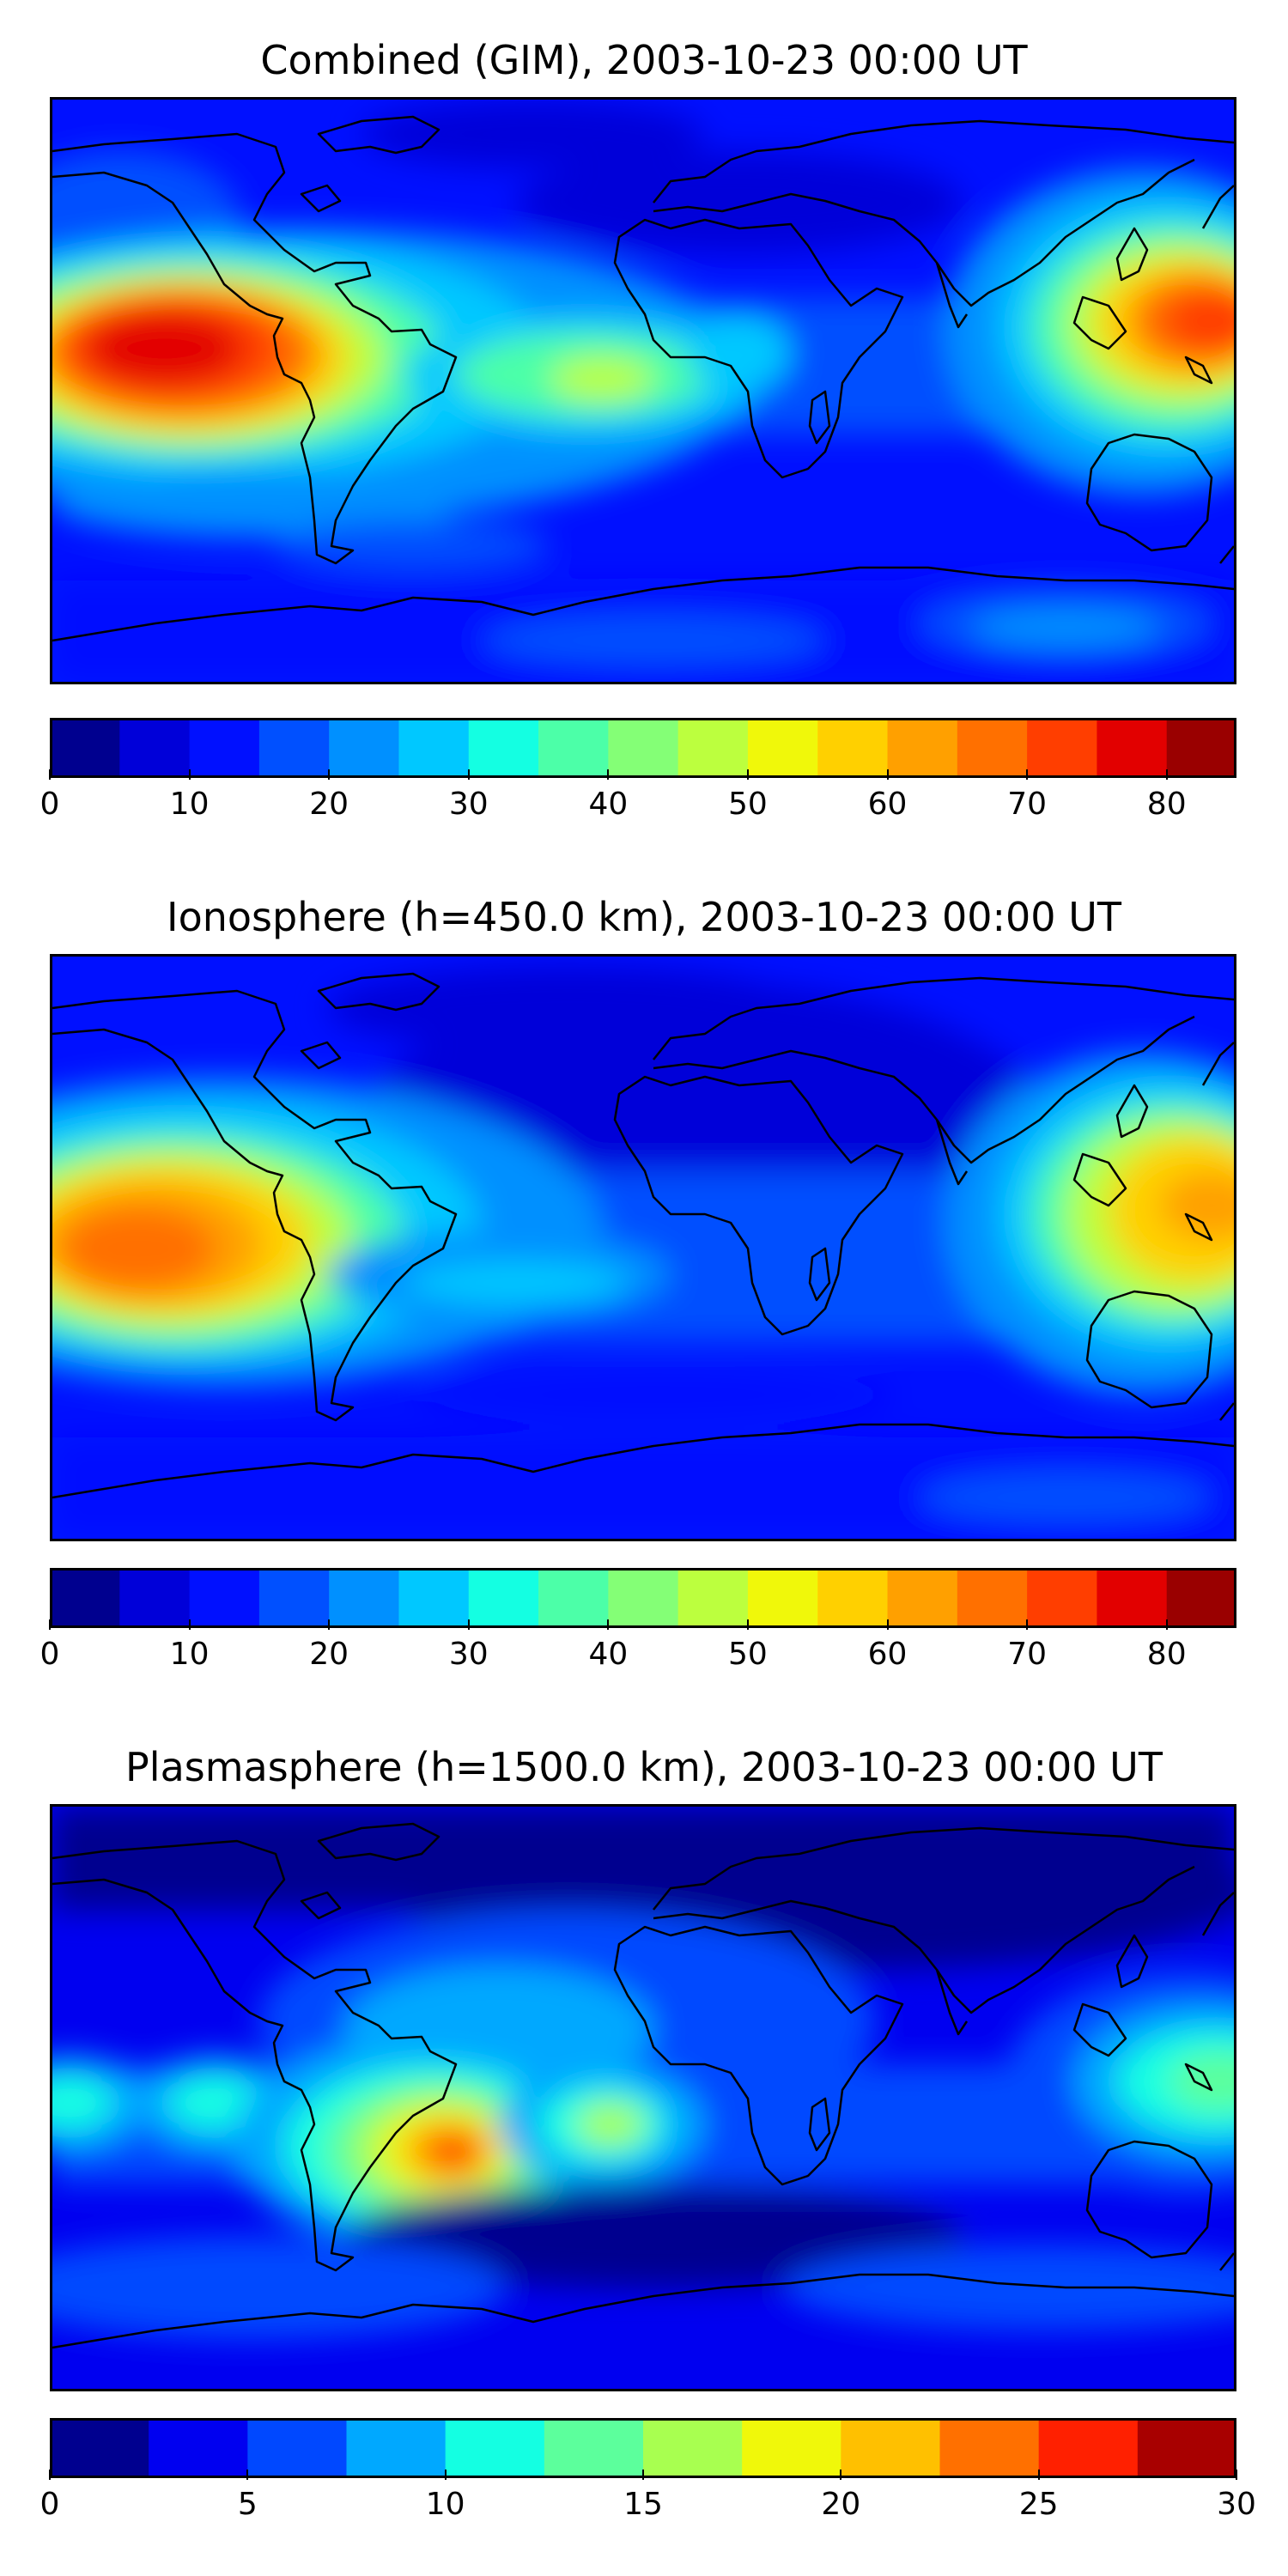 The image size is (1288, 2576). I want to click on colorbar-tick-label: 15, so click(643, 2504).